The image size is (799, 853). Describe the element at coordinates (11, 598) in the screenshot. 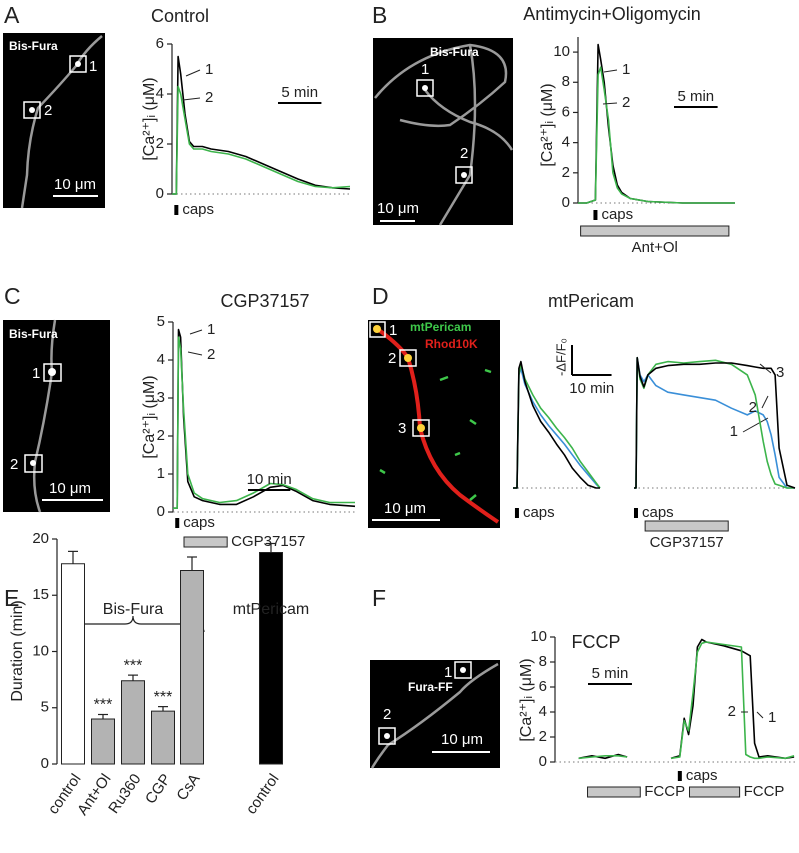

I see `panel-letter: E` at that location.